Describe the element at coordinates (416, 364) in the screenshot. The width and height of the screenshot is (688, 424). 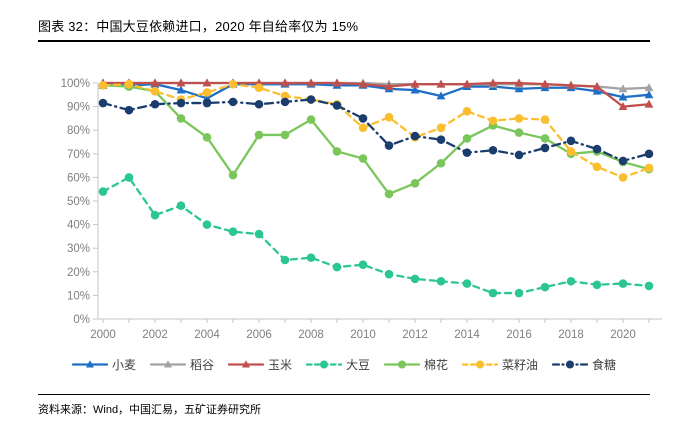
I see `legend-item-cotton: 棉花` at that location.